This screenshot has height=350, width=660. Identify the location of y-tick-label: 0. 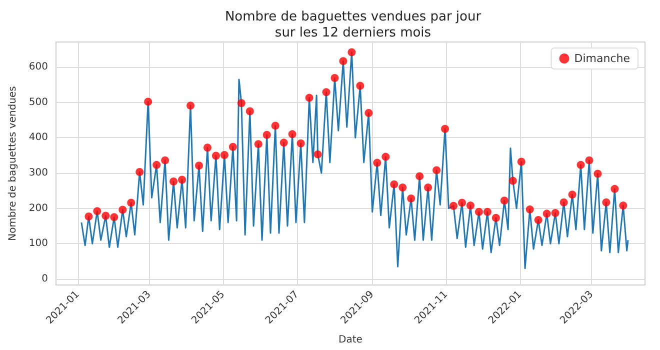
(45, 278).